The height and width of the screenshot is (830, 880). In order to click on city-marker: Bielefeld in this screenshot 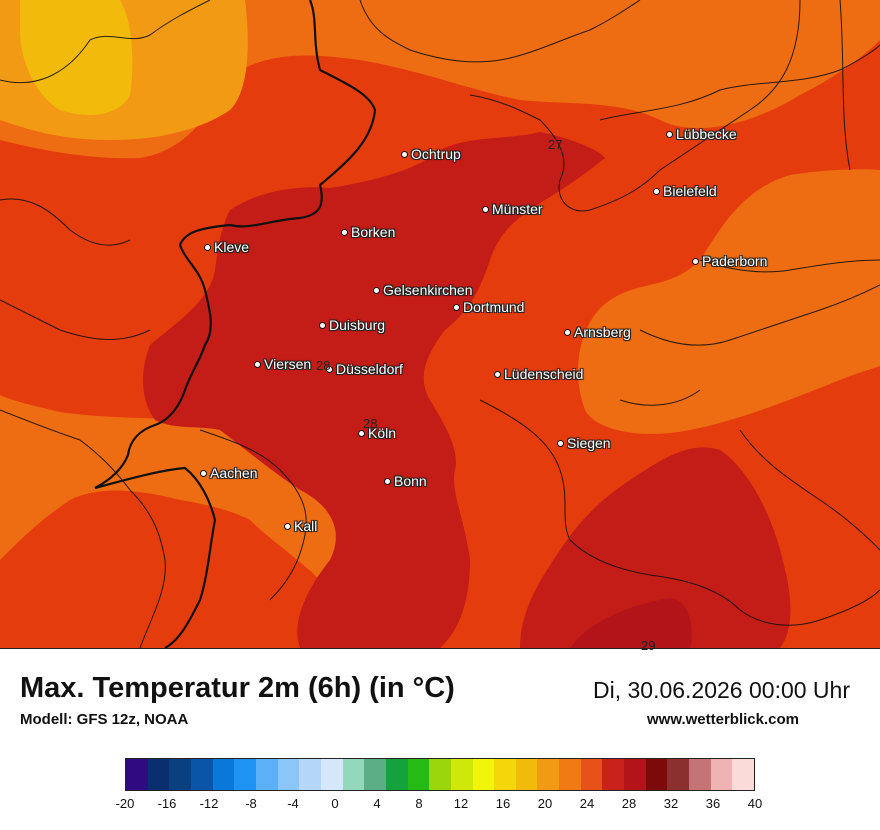, I will do `click(685, 191)`.